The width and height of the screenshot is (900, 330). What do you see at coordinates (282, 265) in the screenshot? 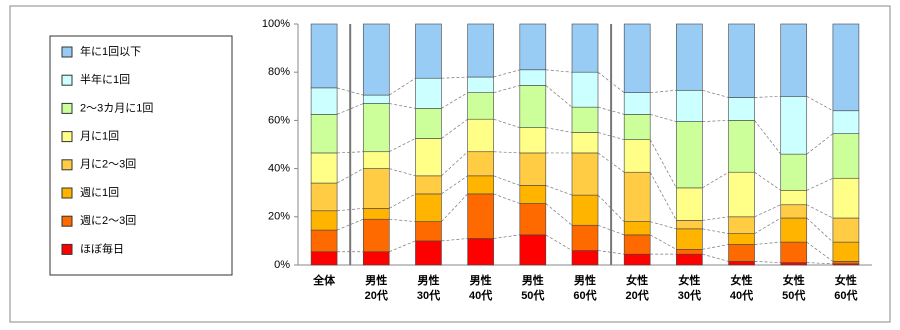
I see `y-tick-label: 0%` at bounding box center [282, 265].